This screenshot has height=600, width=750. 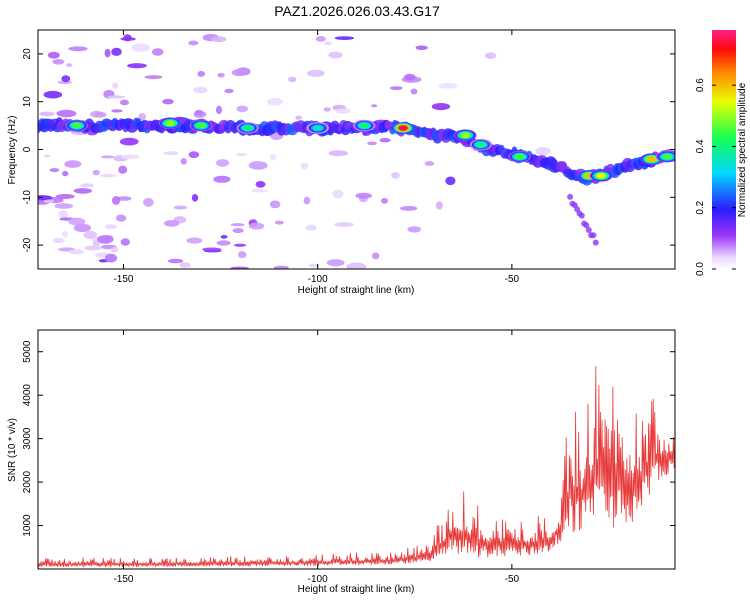 What do you see at coordinates (356, 290) in the screenshot?
I see `spectrogram-xlabel: Height of straight line (km)` at bounding box center [356, 290].